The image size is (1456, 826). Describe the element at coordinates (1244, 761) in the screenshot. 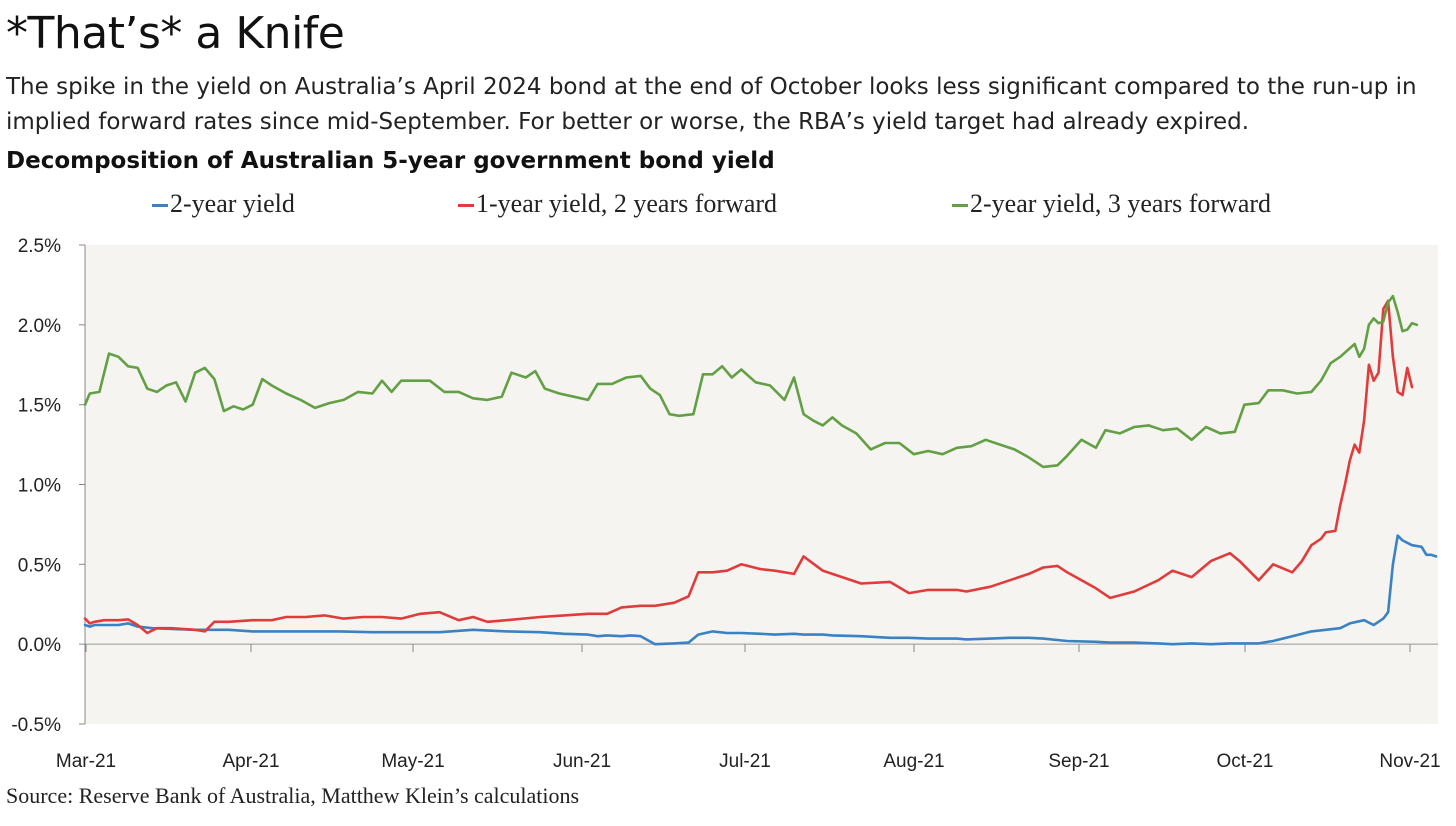

I see `x-tick-label: Oct-21` at that location.